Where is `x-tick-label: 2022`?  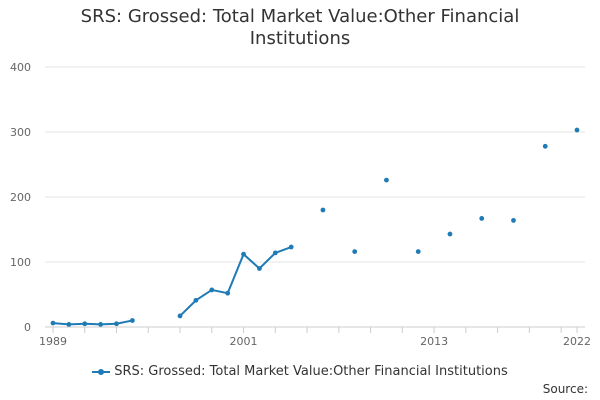
x-tick-label: 2022 is located at coordinates (577, 341).